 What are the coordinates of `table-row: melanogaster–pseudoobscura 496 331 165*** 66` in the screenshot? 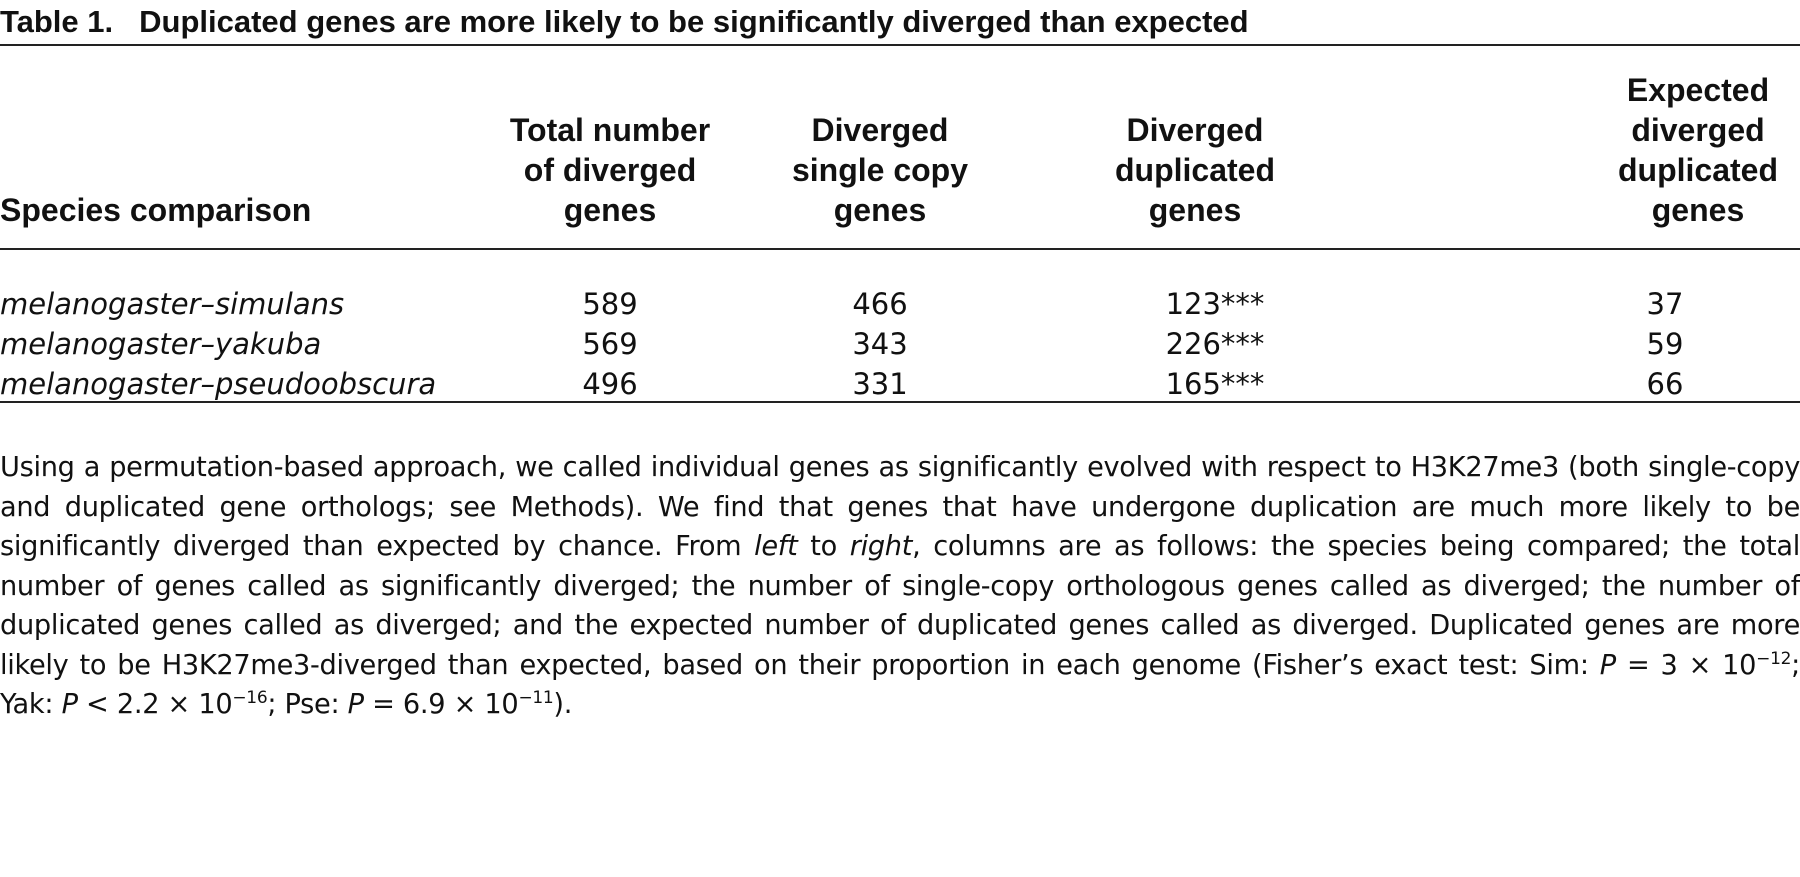 It's located at (900, 384).